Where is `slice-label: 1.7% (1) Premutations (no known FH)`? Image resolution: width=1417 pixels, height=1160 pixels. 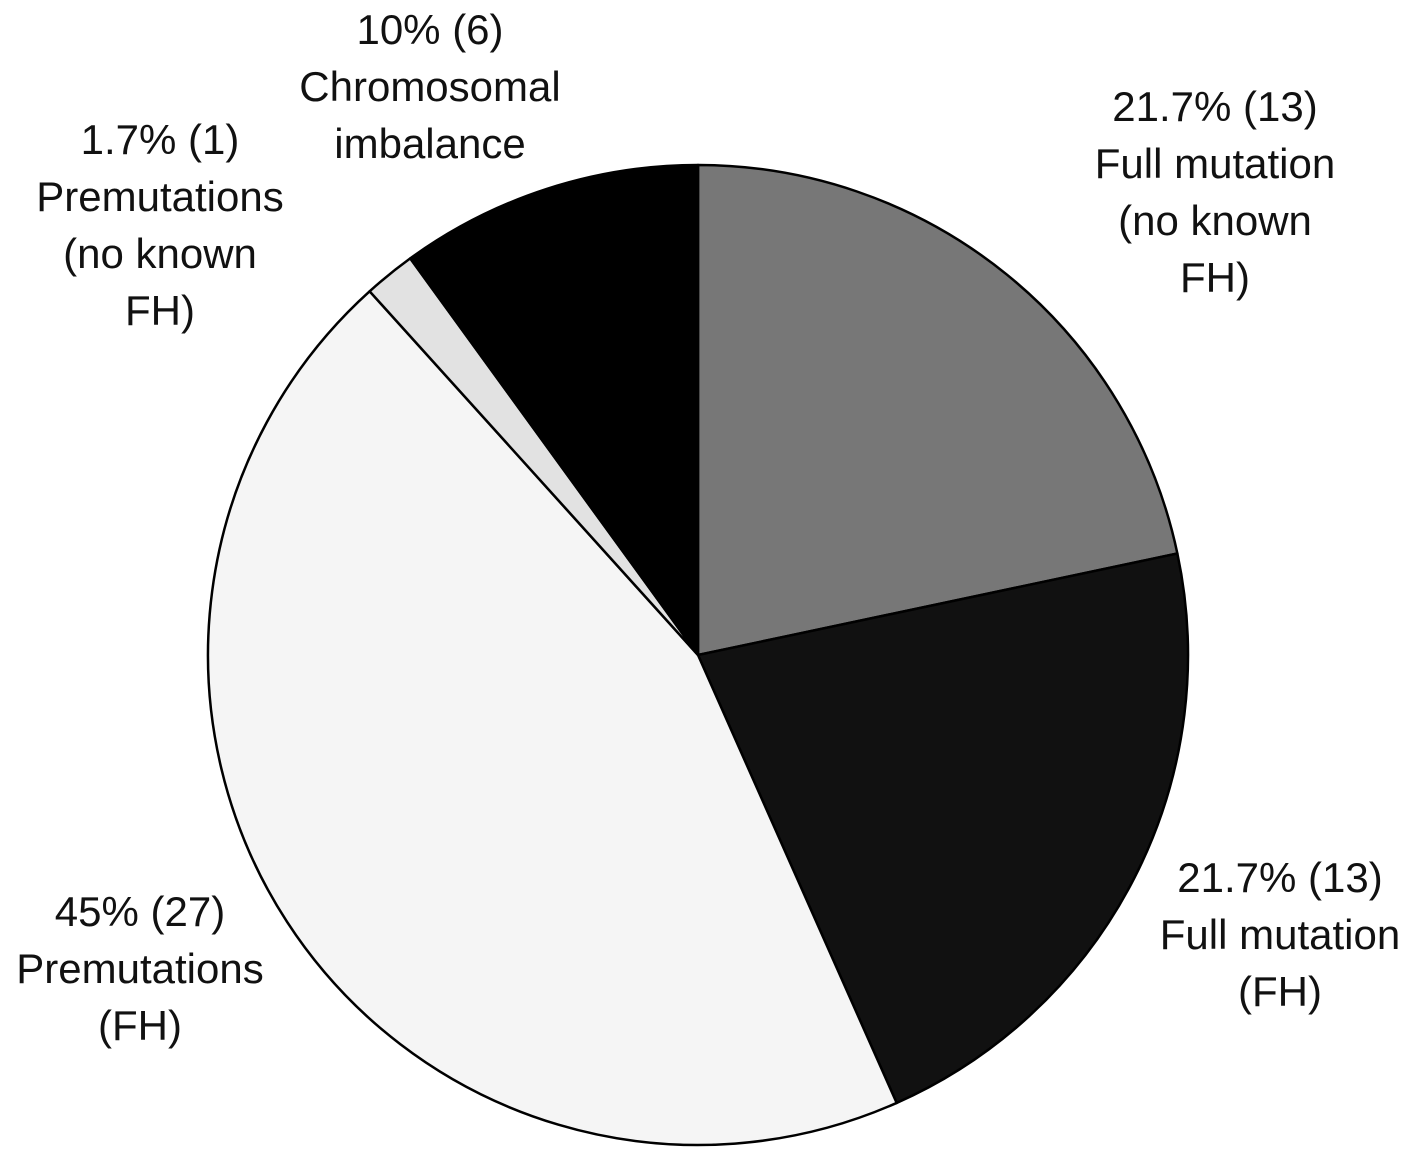 slice-label: 1.7% (1) Premutations (no known FH) is located at coordinates (160, 225).